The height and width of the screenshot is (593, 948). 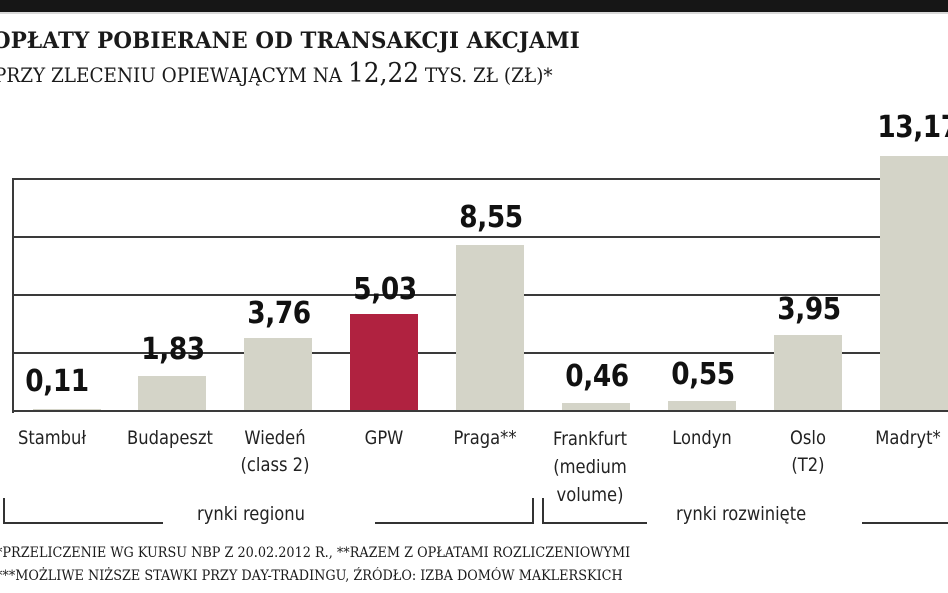 What do you see at coordinates (474, 6) in the screenshot?
I see `top-bar` at bounding box center [474, 6].